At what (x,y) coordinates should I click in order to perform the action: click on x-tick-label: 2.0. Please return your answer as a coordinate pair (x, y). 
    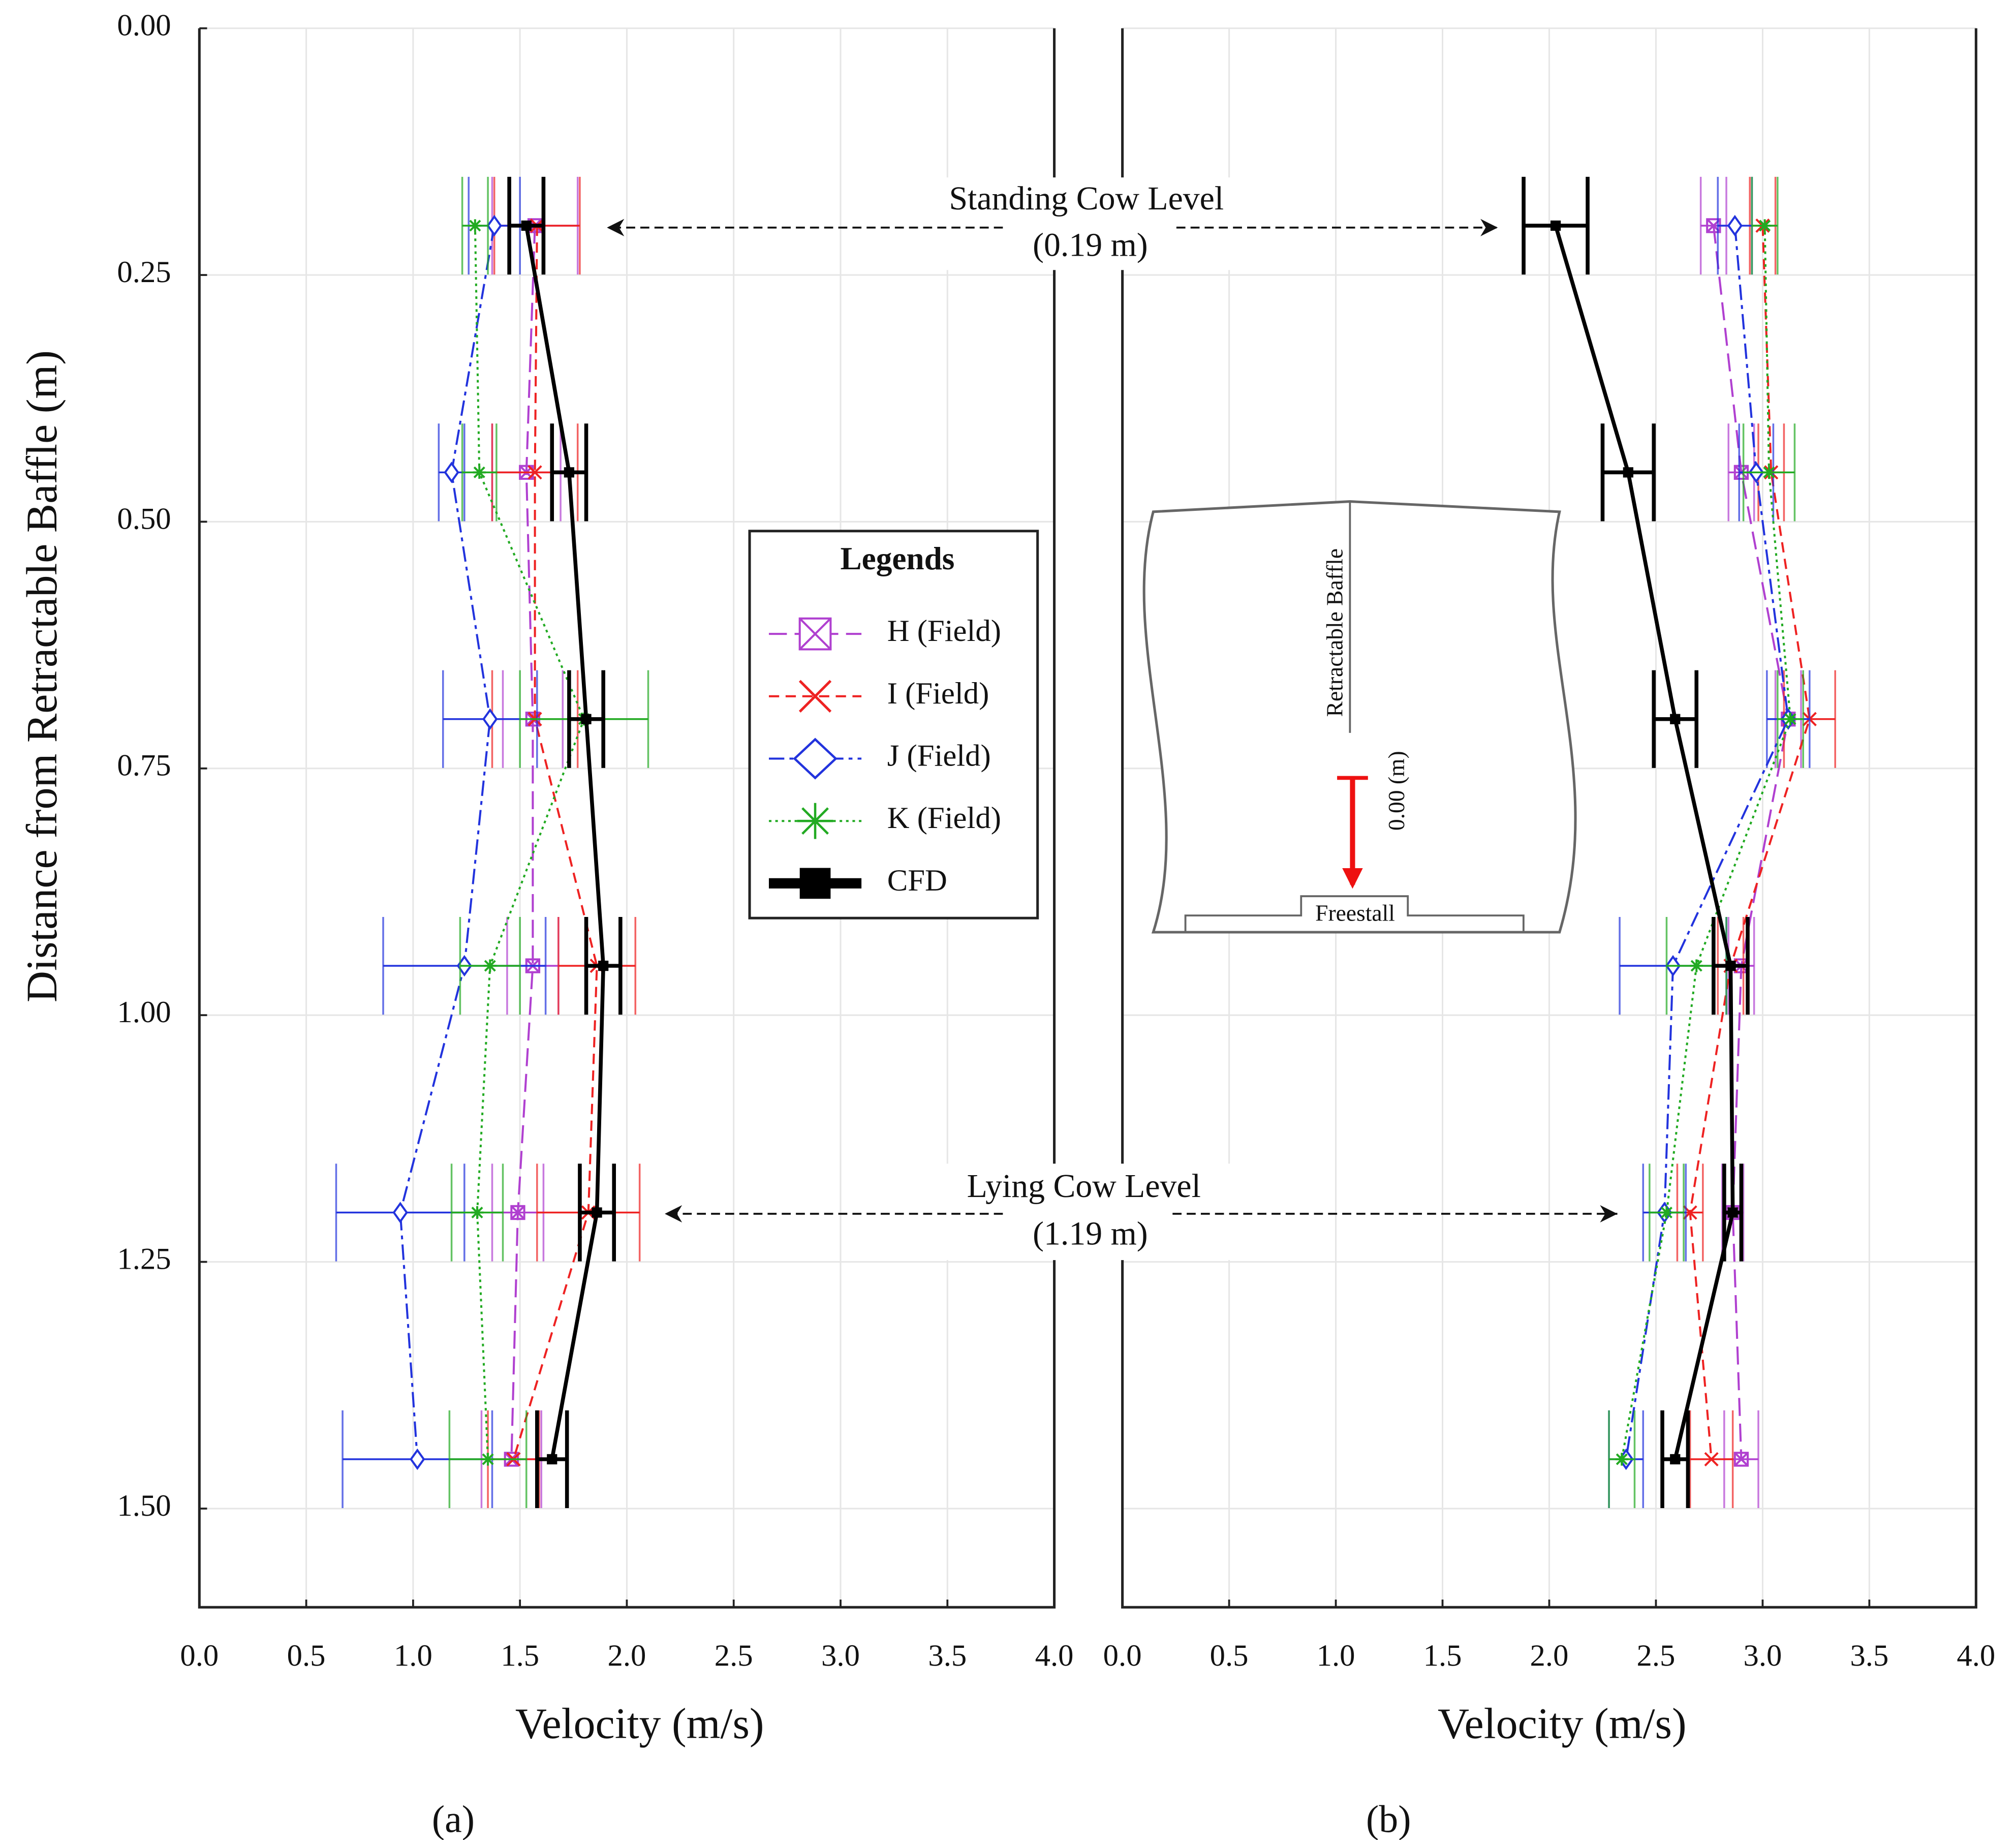
    Looking at the image, I should click on (1549, 1656).